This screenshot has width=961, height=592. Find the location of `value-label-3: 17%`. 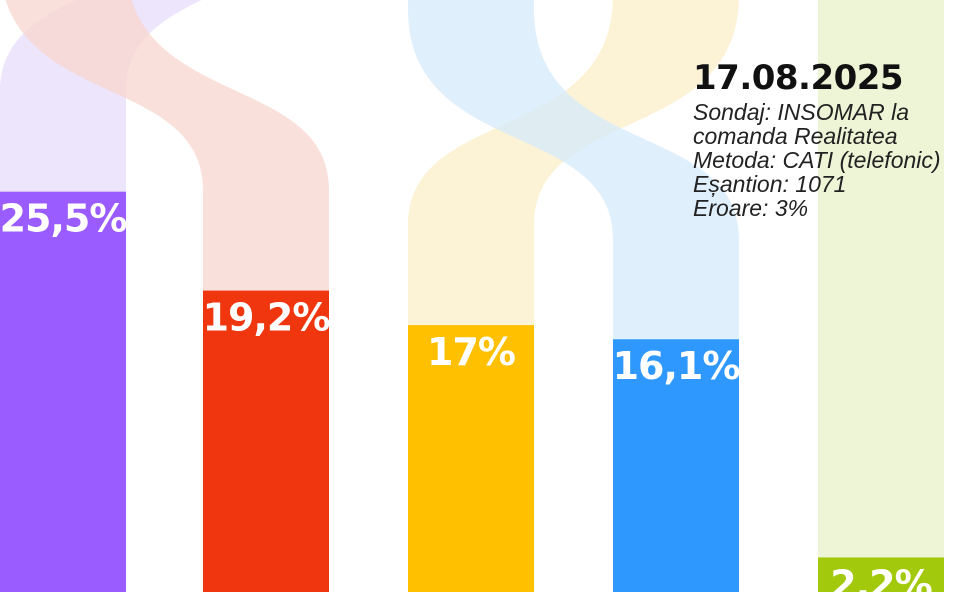

value-label-3: 17% is located at coordinates (471, 352).